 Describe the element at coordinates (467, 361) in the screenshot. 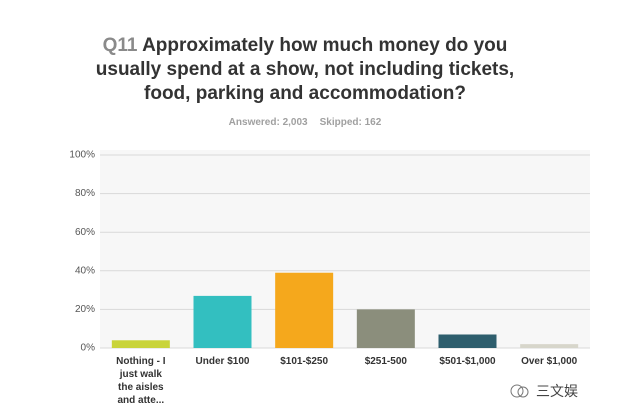

I see `x-tick-label: $501-$1,000` at that location.